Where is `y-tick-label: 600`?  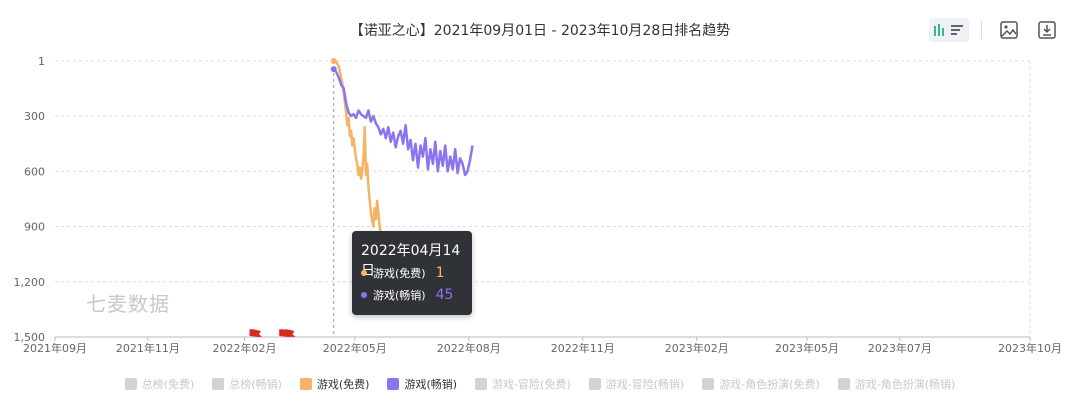 y-tick-label: 600 is located at coordinates (34, 171).